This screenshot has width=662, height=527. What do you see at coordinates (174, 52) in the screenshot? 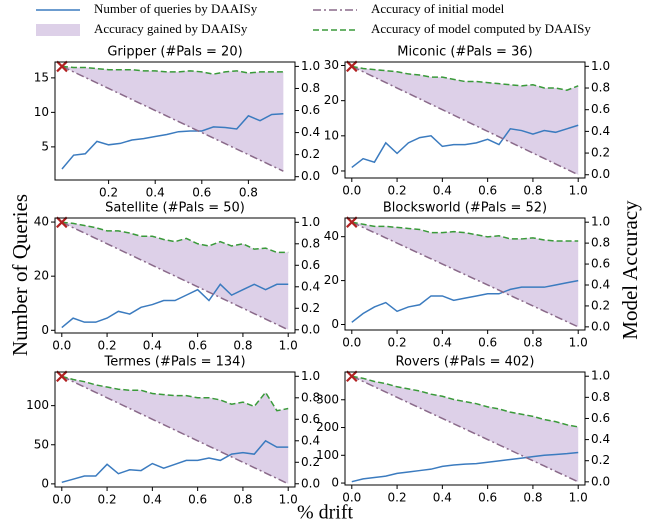
I see `panel-title: Gripper (#Pals = 20)` at bounding box center [174, 52].